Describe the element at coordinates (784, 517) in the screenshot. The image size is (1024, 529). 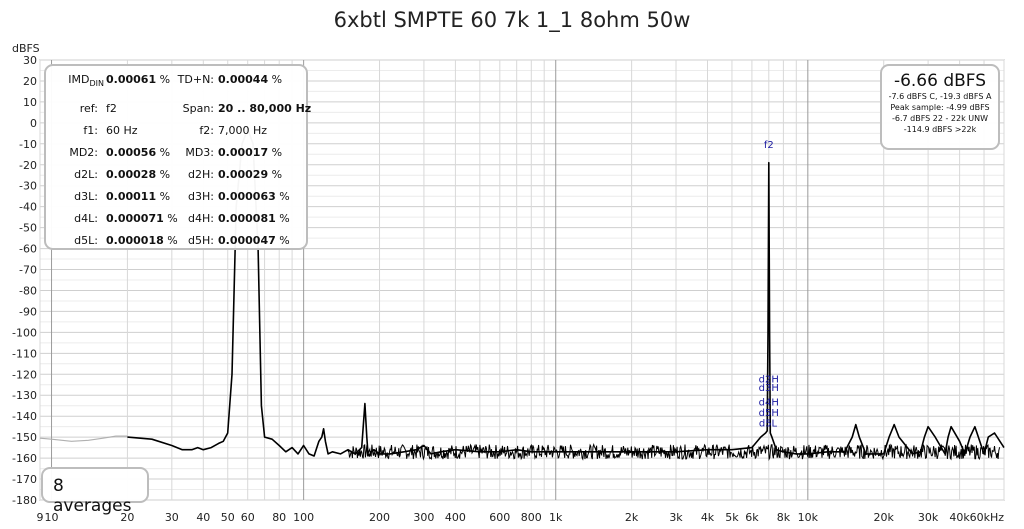
I see `x-tick-label: 8k` at that location.